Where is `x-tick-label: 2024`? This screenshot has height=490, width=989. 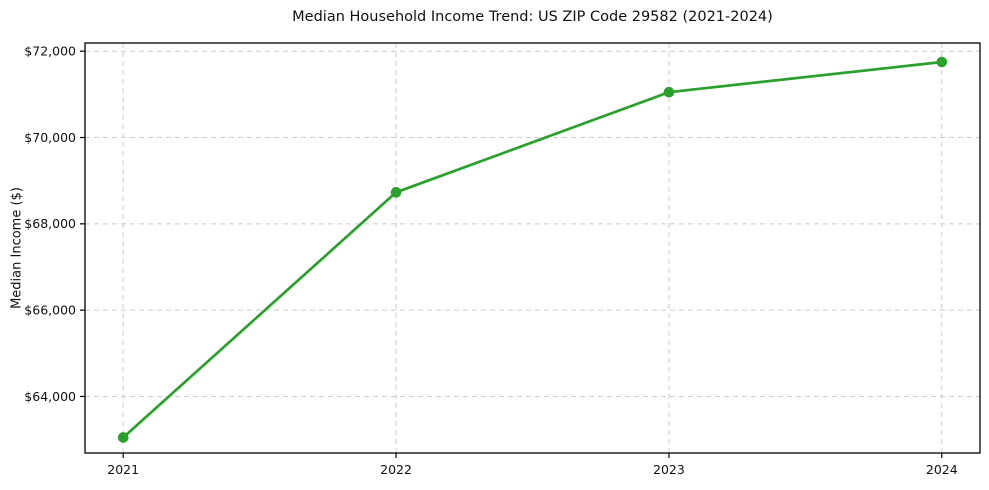
x-tick-label: 2024 is located at coordinates (942, 469).